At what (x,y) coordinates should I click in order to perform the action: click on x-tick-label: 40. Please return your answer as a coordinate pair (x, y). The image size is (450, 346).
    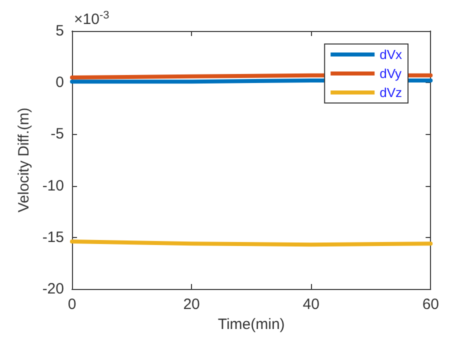
    Looking at the image, I should click on (311, 304).